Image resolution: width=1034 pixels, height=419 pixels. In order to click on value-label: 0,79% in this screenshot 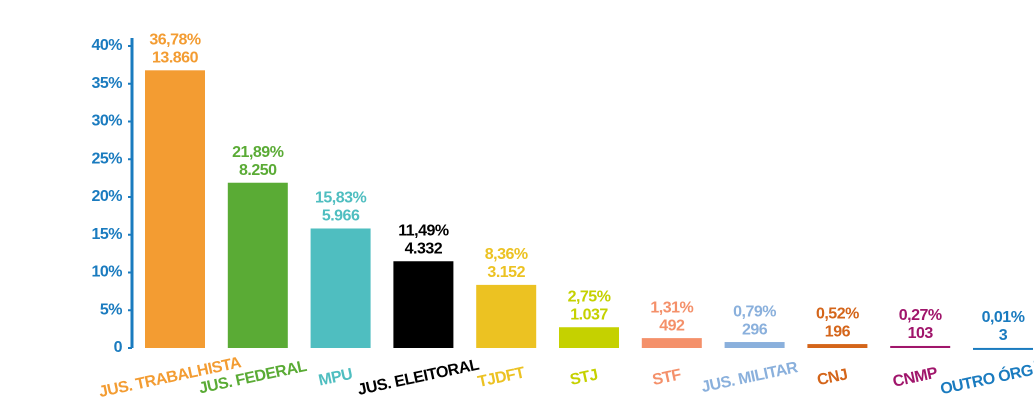, I will do `click(754, 311)`.